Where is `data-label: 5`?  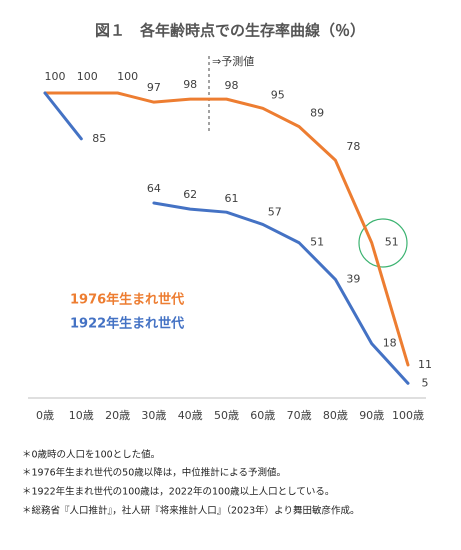
data-label: 5 is located at coordinates (425, 382).